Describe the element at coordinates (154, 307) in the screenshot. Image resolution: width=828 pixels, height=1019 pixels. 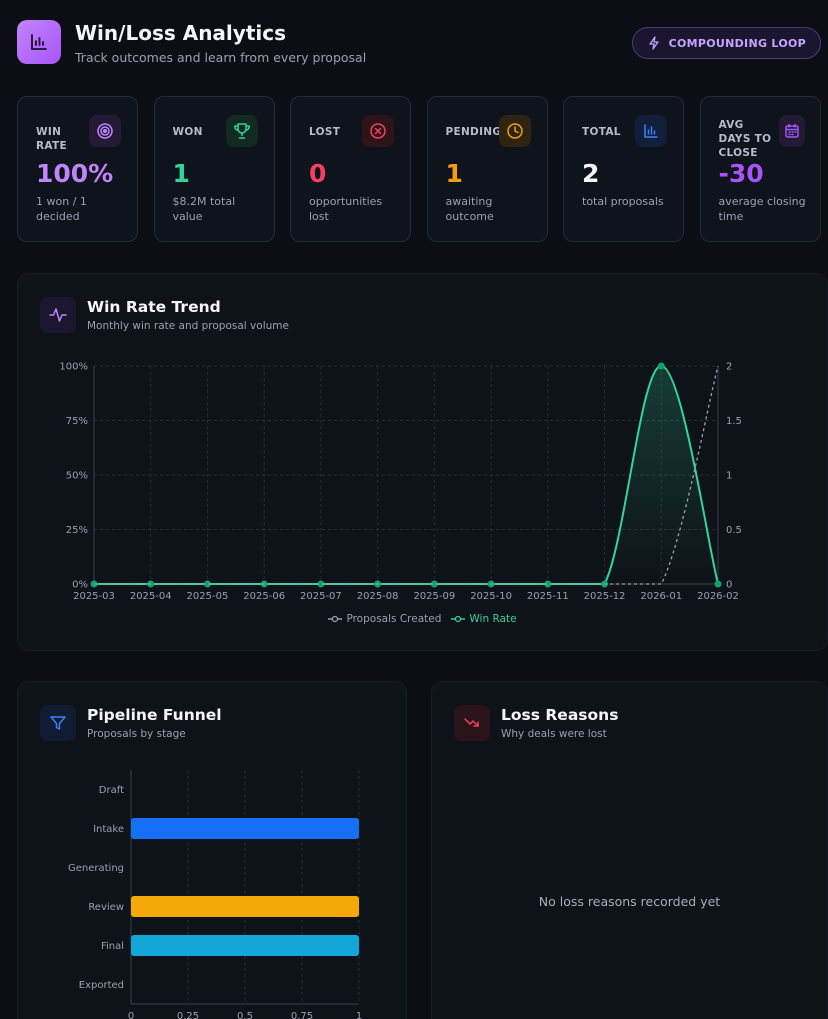
I see `panel-title: Win Rate Trend` at that location.